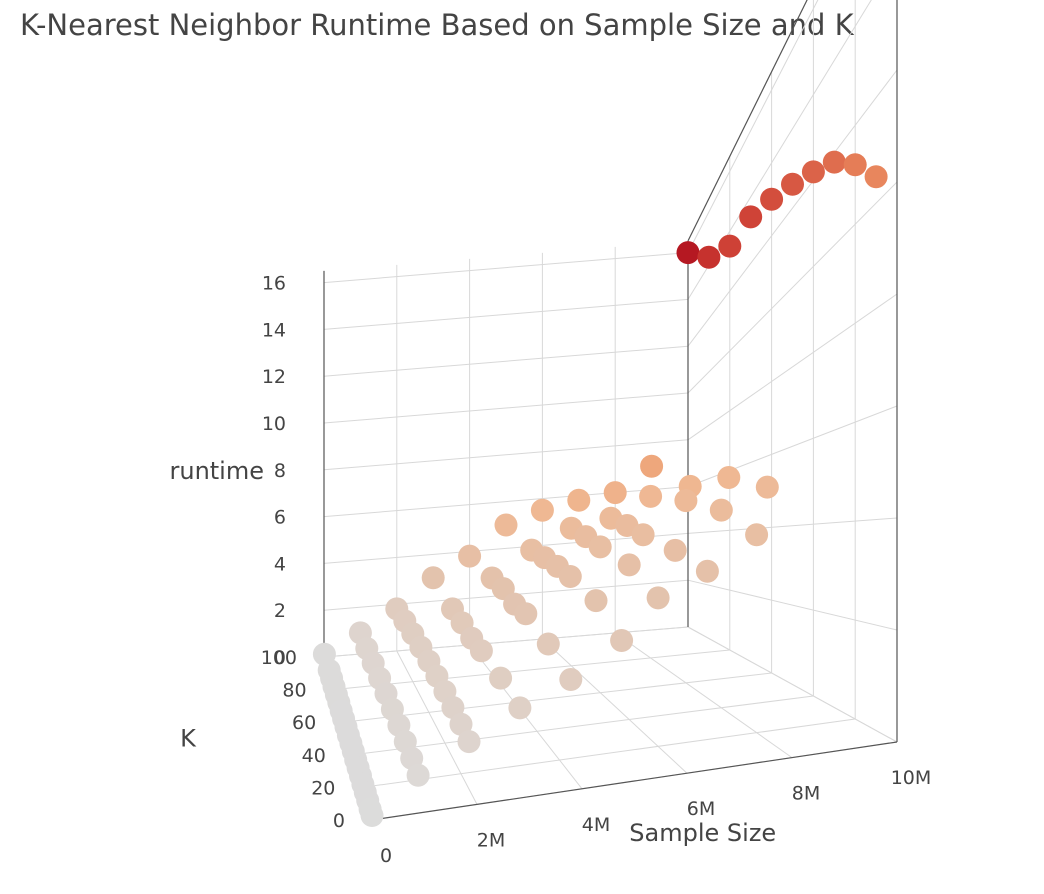 The height and width of the screenshot is (894, 1044). Describe the element at coordinates (323, 788) in the screenshot. I see `k-tick-label: 20` at that location.